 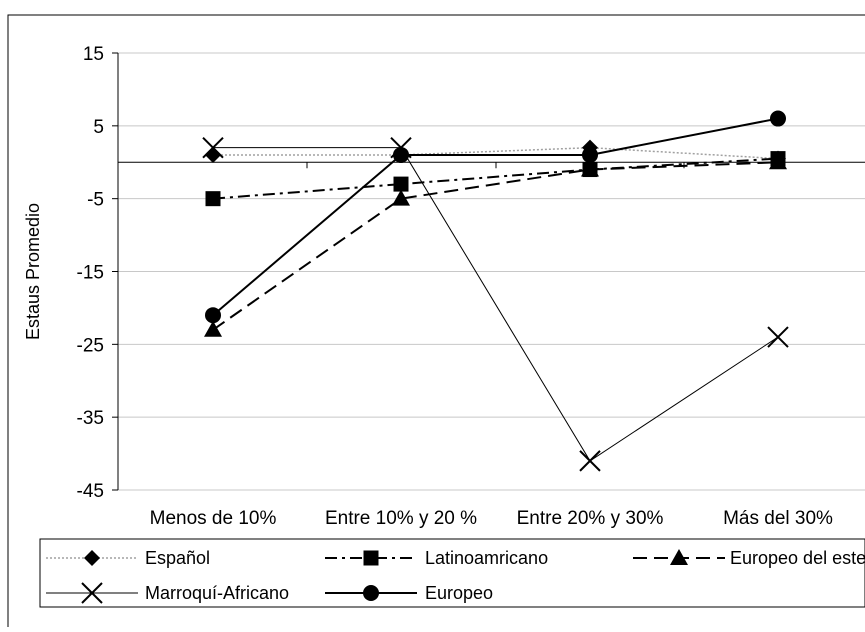 What do you see at coordinates (797, 558) in the screenshot?
I see `legend-label-europeo-del-este: Europeo del este` at bounding box center [797, 558].